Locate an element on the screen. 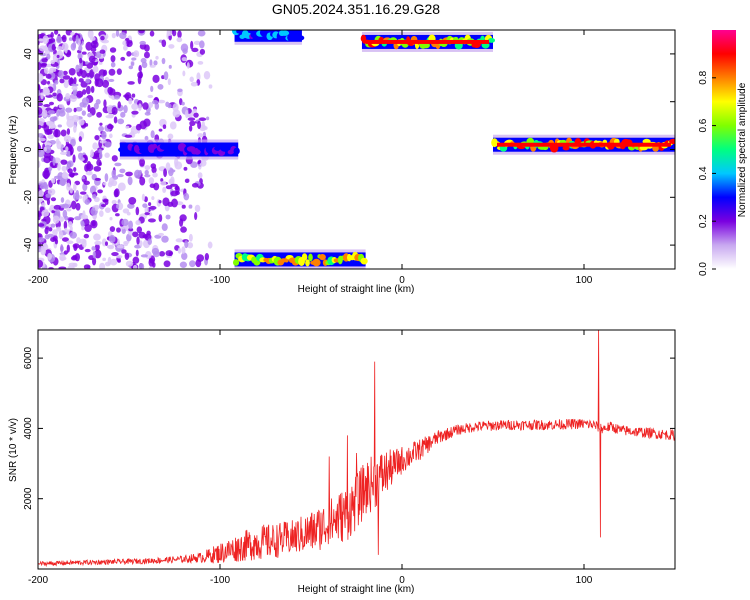 The width and height of the screenshot is (750, 600). snr-y-label: SNR (10 * v/v) is located at coordinates (13, 450).